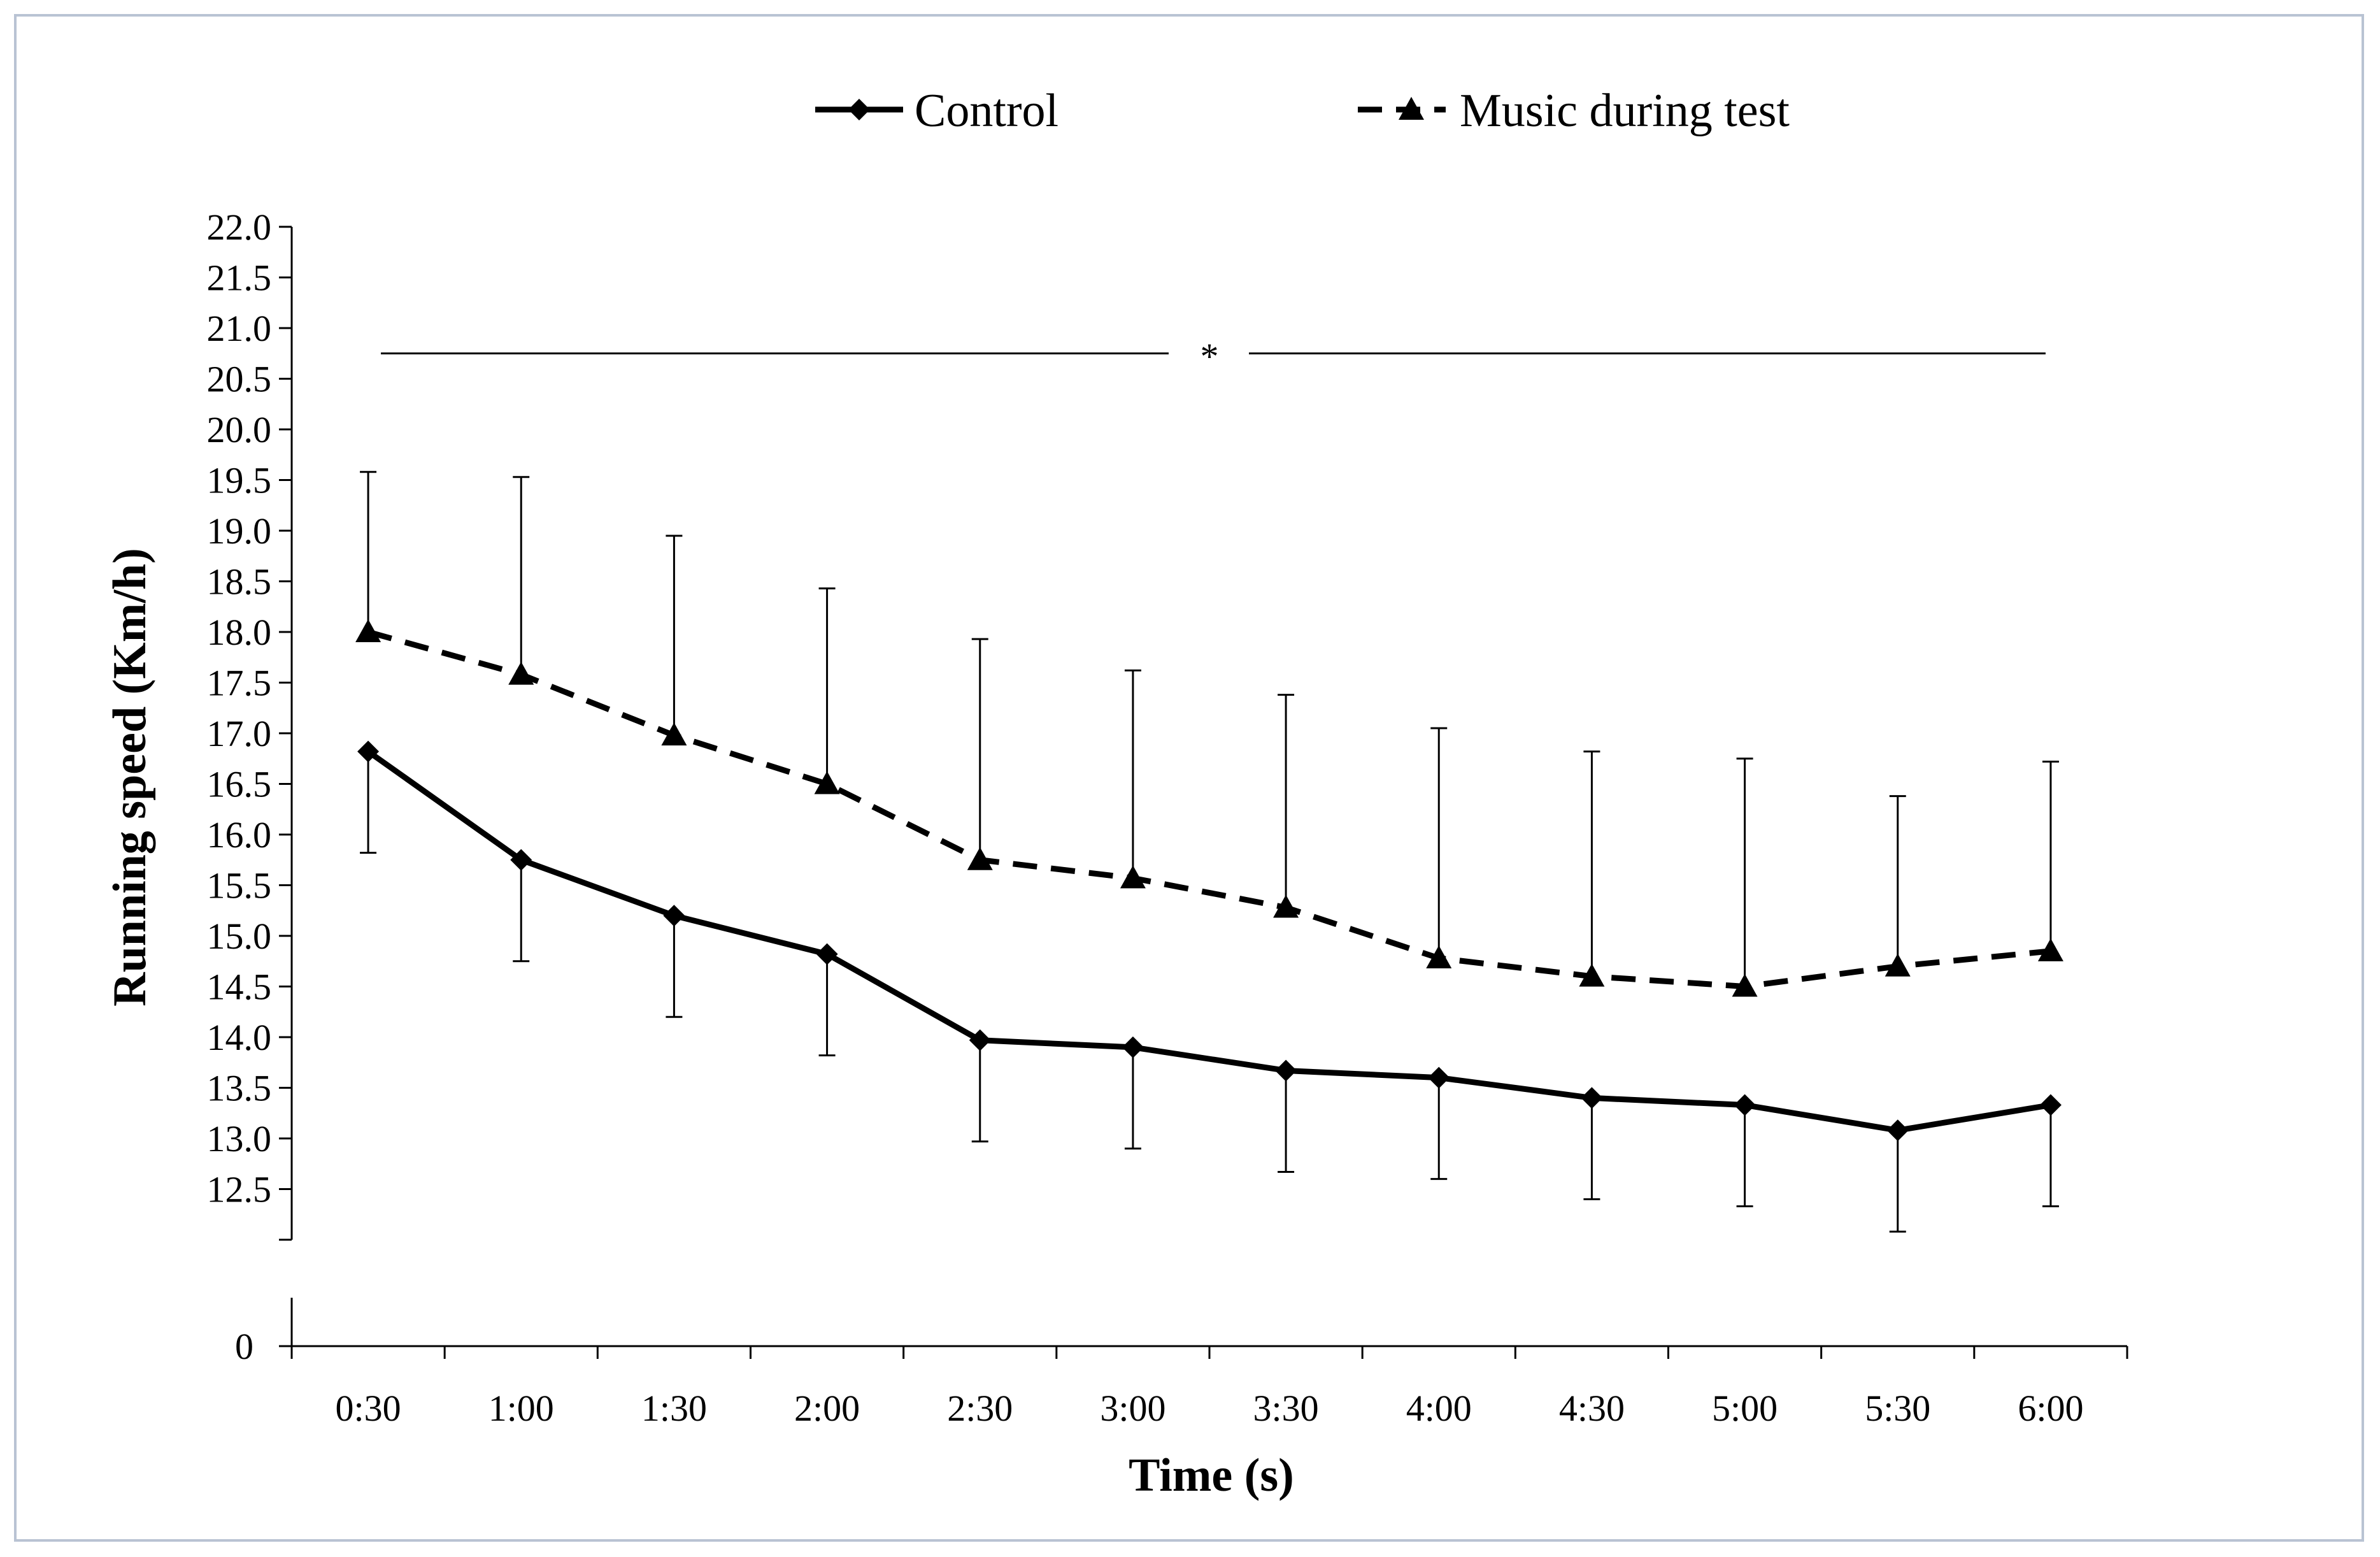 The width and height of the screenshot is (2380, 1557). Describe the element at coordinates (1132, 1408) in the screenshot. I see `x-tick-label: 3:00` at that location.